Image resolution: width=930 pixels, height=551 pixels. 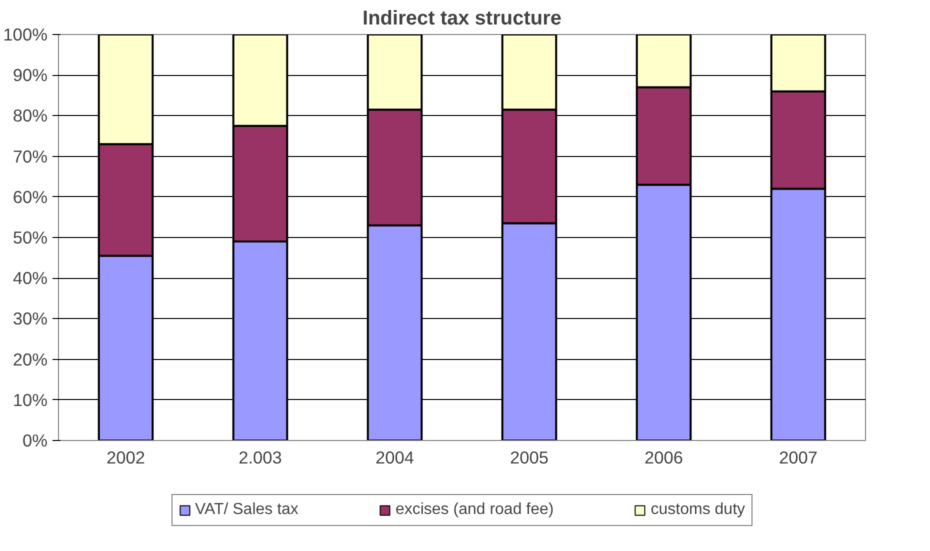 What do you see at coordinates (30, 359) in the screenshot?
I see `y-tick-label: 20%` at bounding box center [30, 359].